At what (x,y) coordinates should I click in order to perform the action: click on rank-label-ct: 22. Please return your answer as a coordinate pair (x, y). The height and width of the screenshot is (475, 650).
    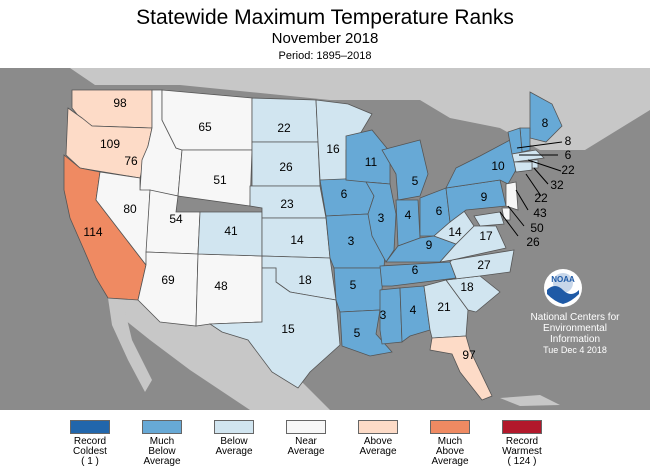
    Looking at the image, I should click on (541, 198).